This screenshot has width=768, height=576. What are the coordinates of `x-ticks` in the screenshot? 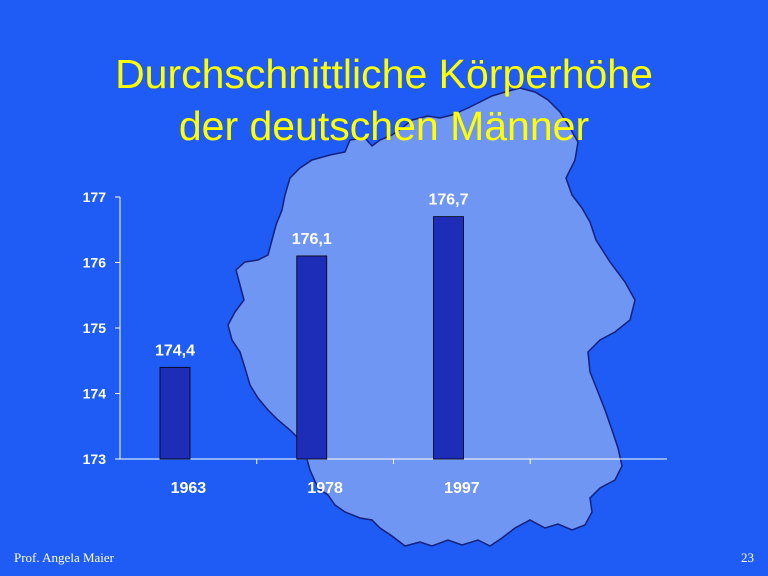 It's located at (393, 461).